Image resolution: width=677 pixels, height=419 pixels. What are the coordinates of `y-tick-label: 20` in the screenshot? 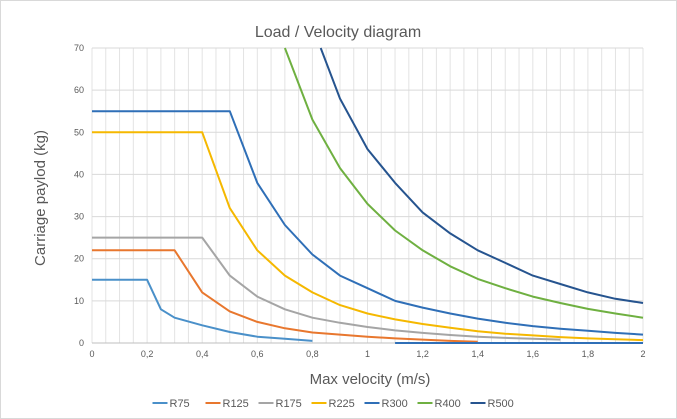 It's located at (79, 259).